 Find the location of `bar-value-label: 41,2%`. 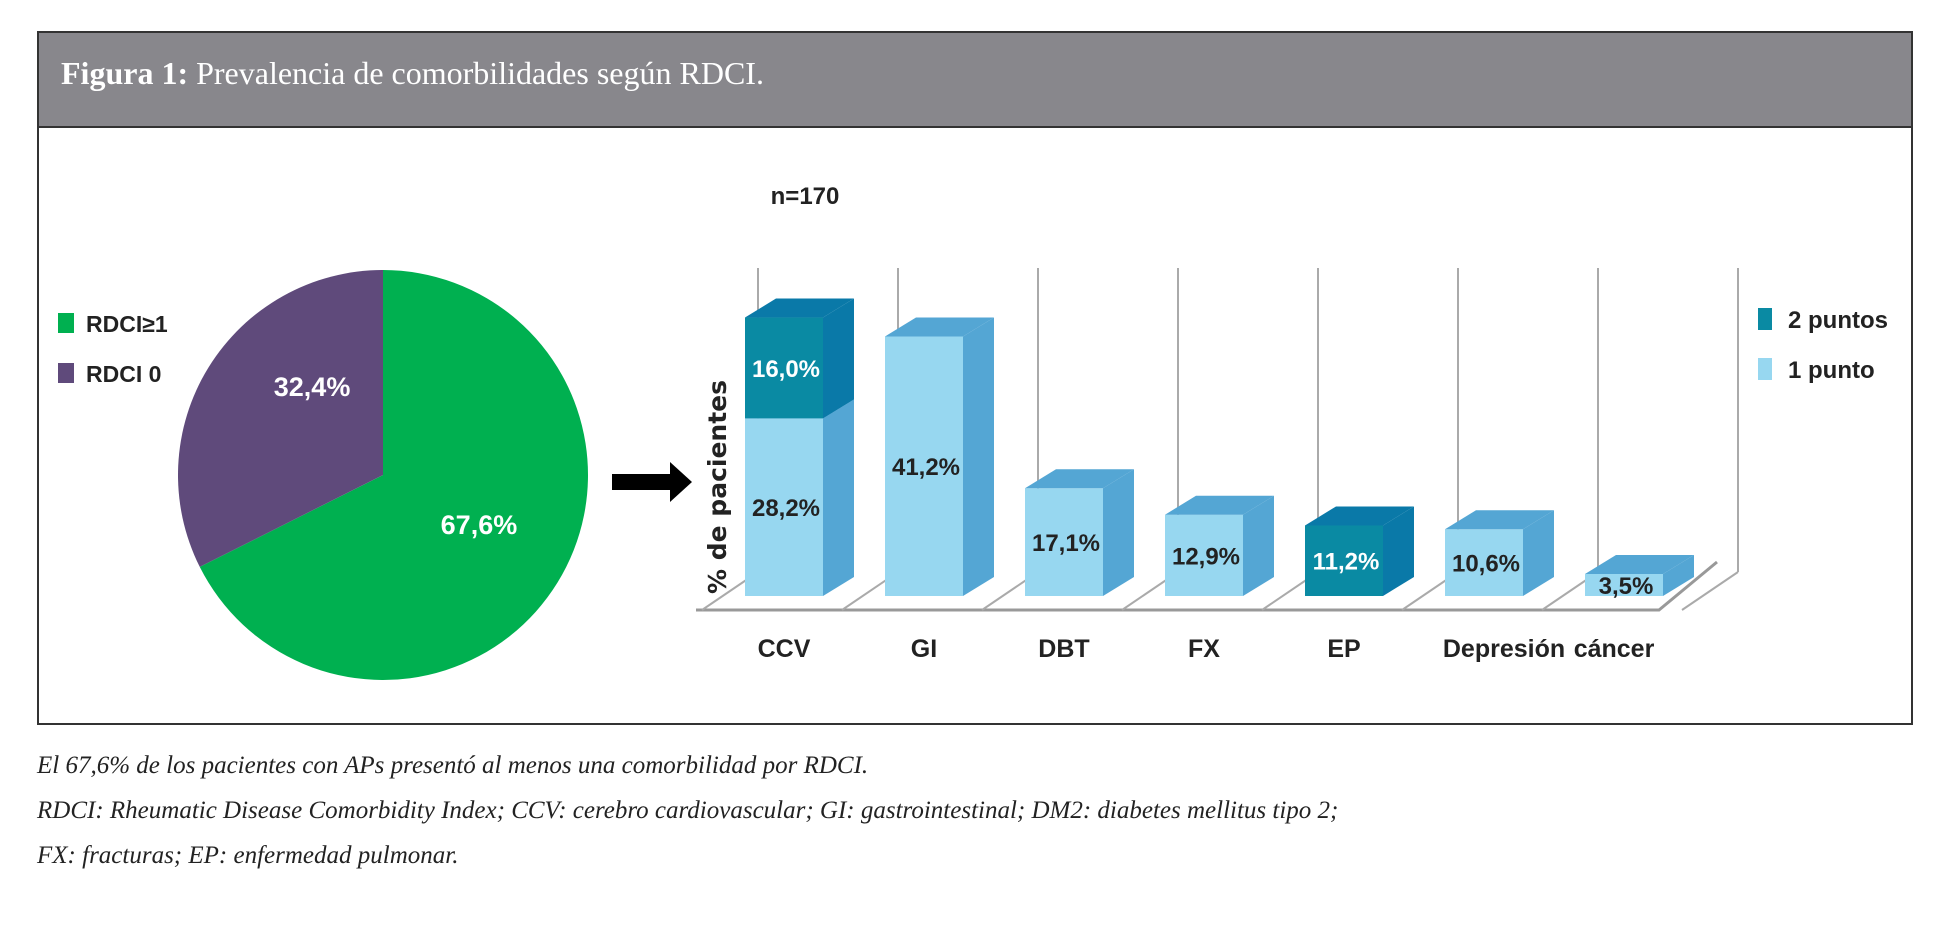

bar-value-label: 41,2% is located at coordinates (926, 467).